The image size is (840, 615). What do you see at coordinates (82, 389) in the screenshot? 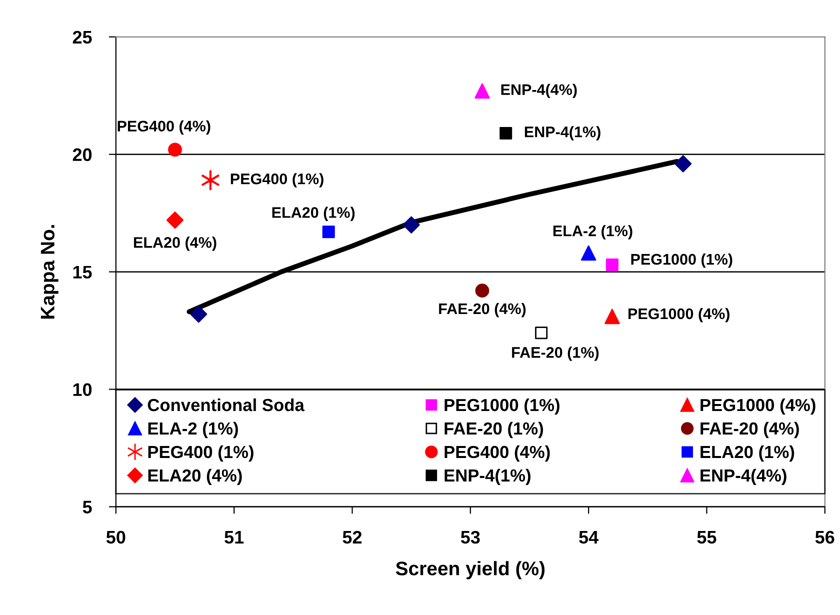
I see `y-tick-label: 10` at bounding box center [82, 389].